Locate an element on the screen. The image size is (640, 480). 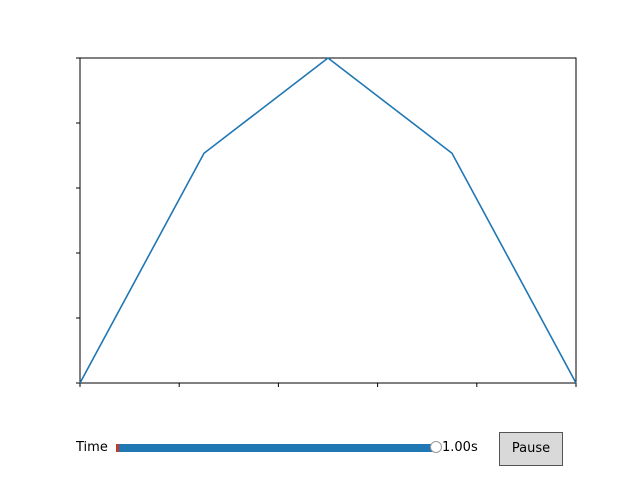
time-slider-fill is located at coordinates (276, 448).